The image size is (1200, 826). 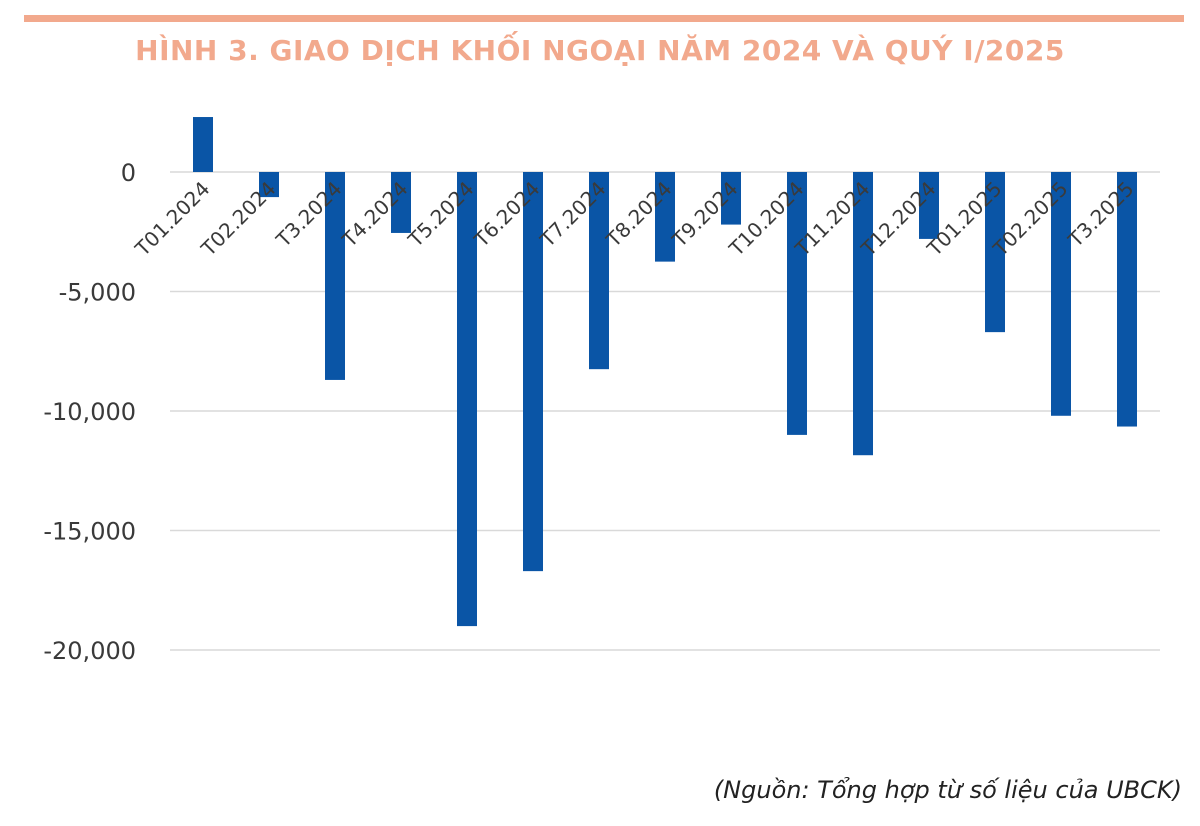 What do you see at coordinates (863, 314) in the screenshot?
I see `bar-T11.2024` at bounding box center [863, 314].